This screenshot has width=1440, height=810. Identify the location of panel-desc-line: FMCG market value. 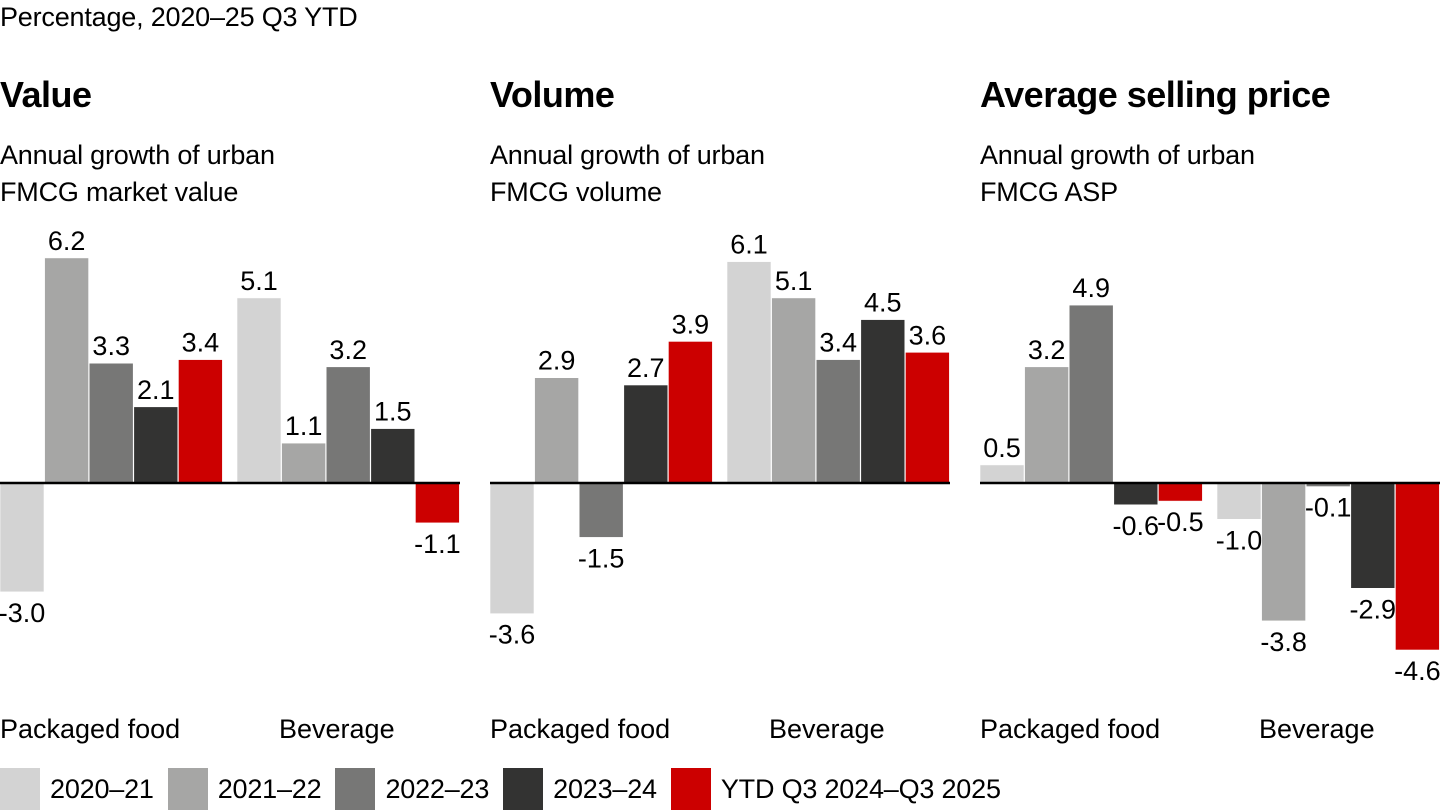
(119, 192).